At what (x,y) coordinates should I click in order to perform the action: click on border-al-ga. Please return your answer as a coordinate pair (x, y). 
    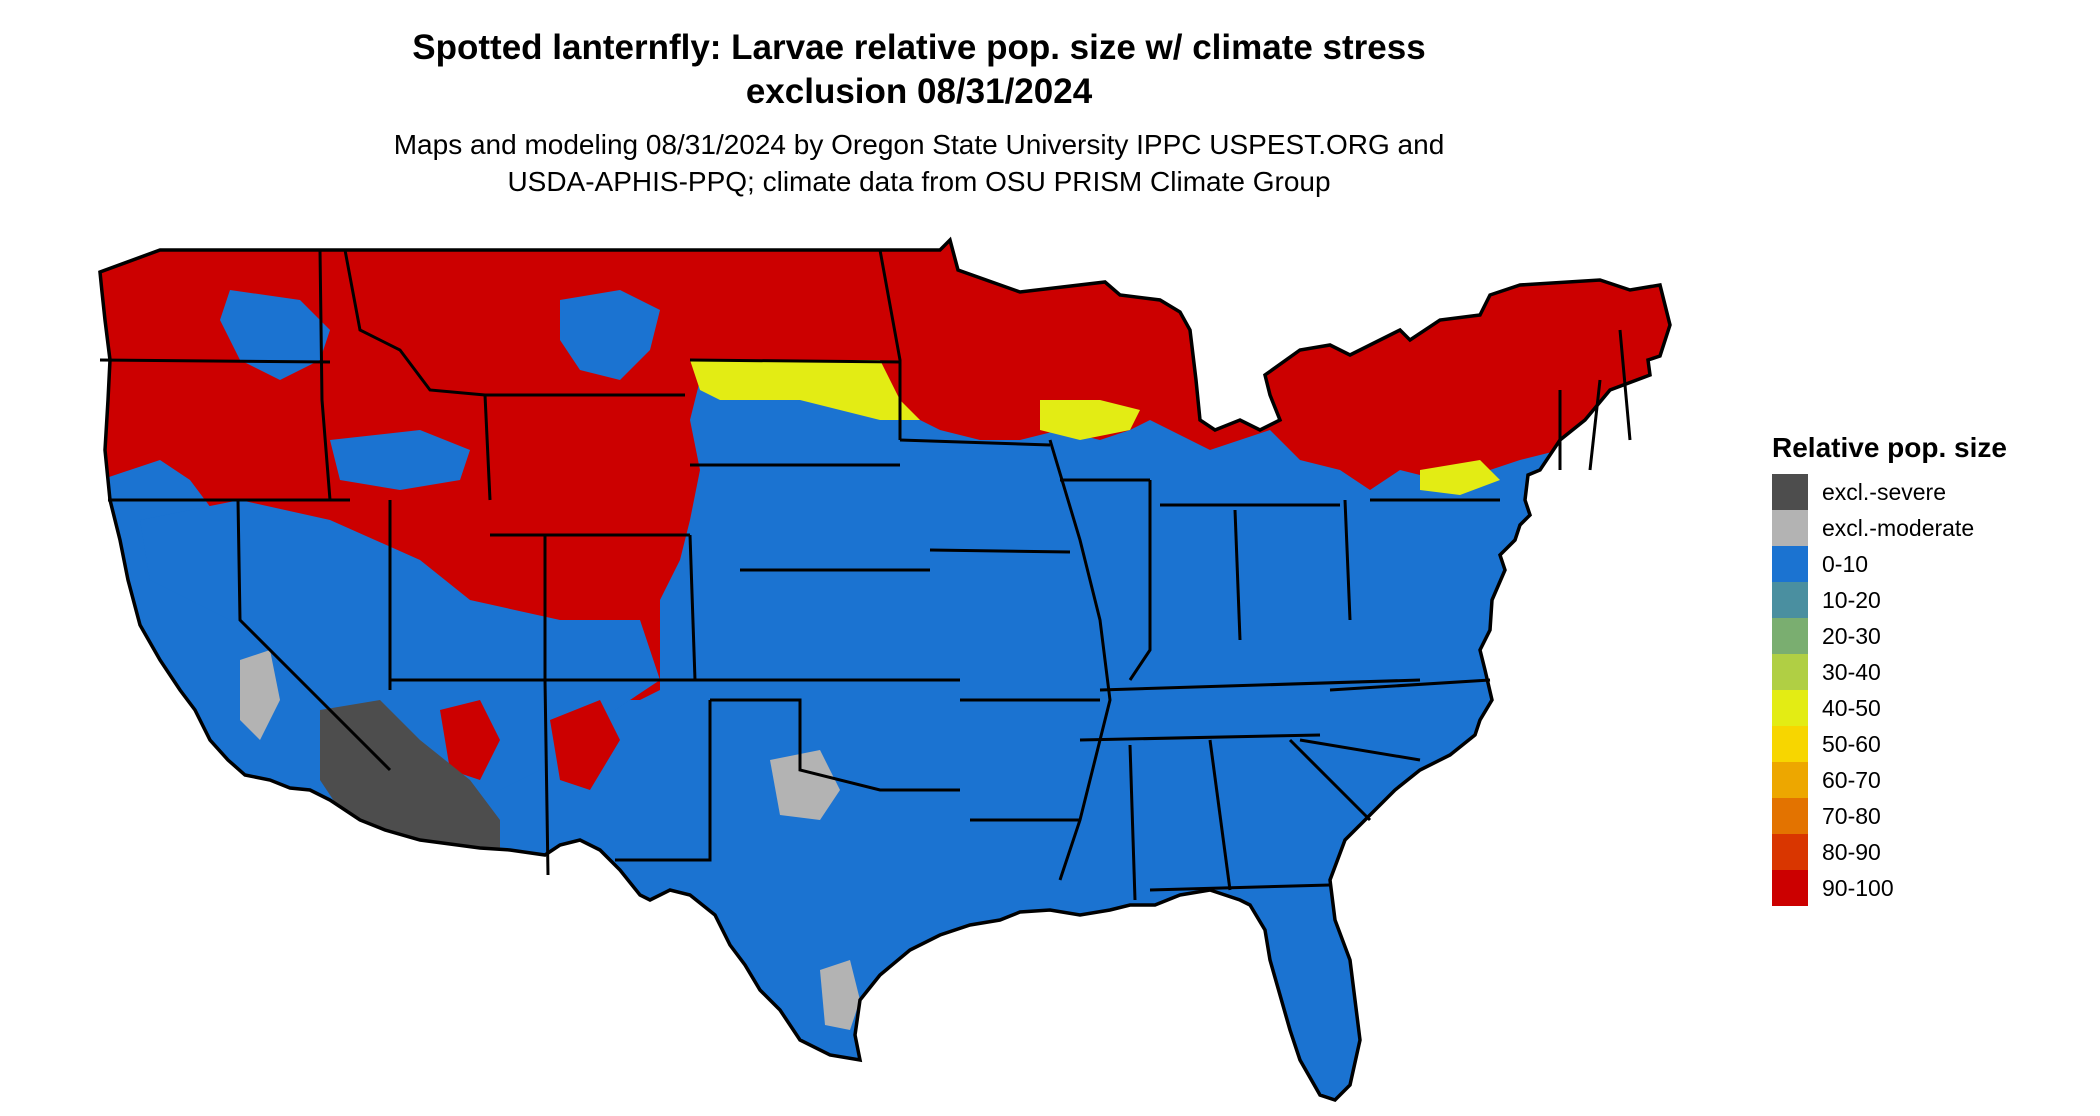
    Looking at the image, I should click on (1220, 815).